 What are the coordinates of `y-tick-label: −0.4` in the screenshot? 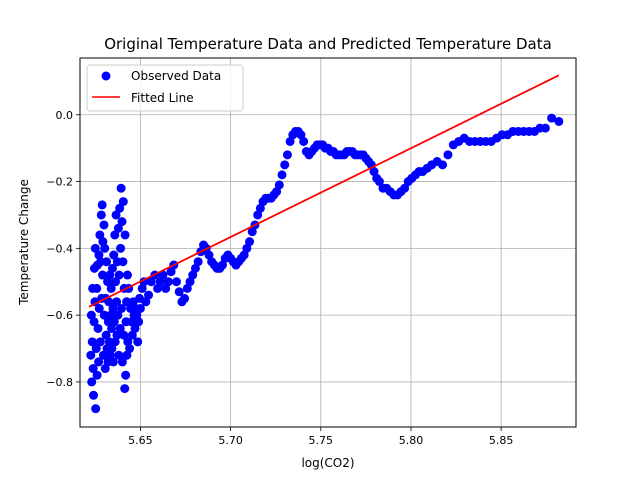 It's located at (59, 248).